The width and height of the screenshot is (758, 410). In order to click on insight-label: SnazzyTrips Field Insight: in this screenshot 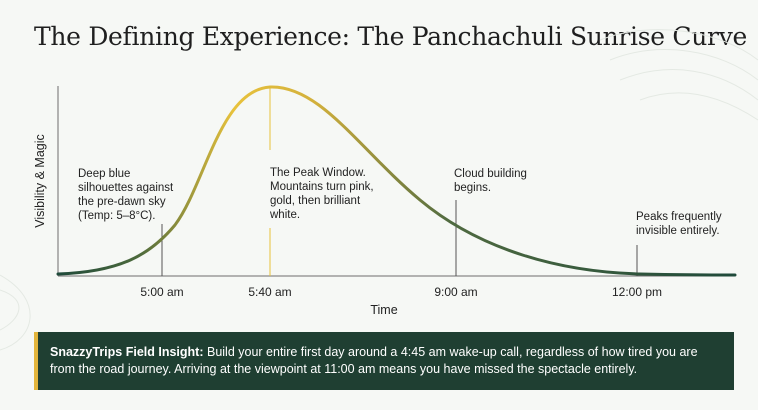, I will do `click(127, 352)`.